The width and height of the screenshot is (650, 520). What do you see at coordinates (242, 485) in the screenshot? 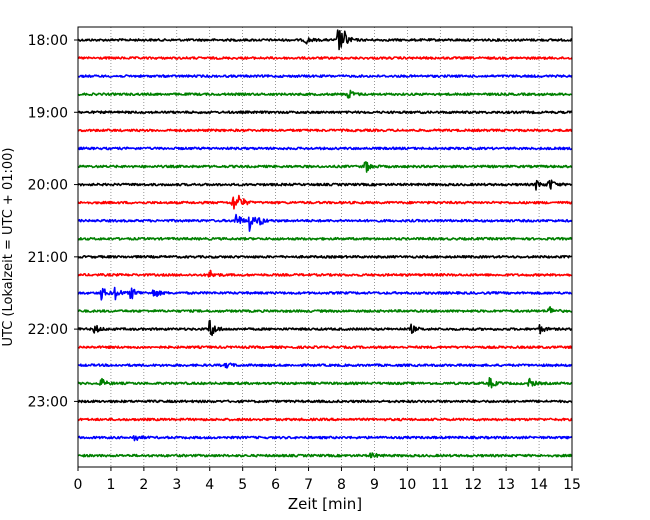
I see `x-tick-label-5: 5` at bounding box center [242, 485].